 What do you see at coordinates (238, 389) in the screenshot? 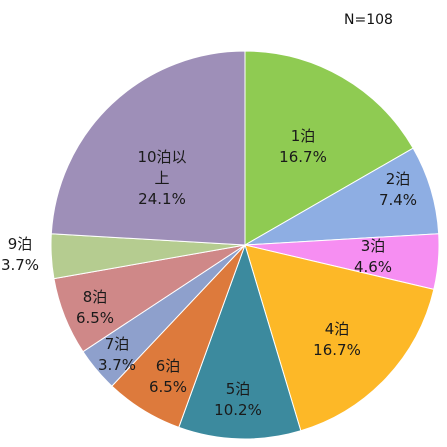
I see `slice-name-label-5: 5泊` at bounding box center [238, 389].